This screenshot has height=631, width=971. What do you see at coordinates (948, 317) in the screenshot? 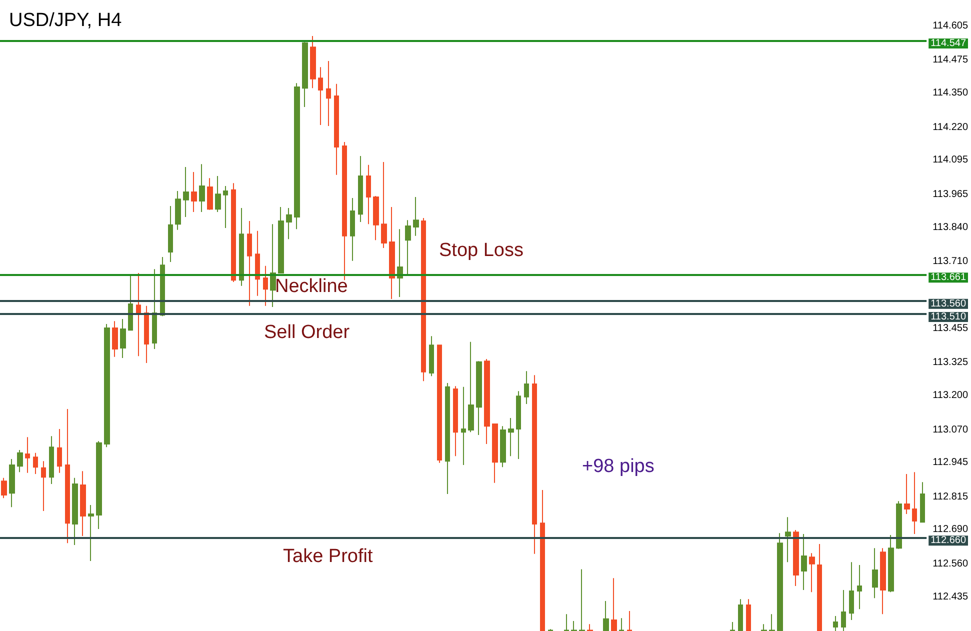
I see `ref-line-label: 113.510` at bounding box center [948, 317].